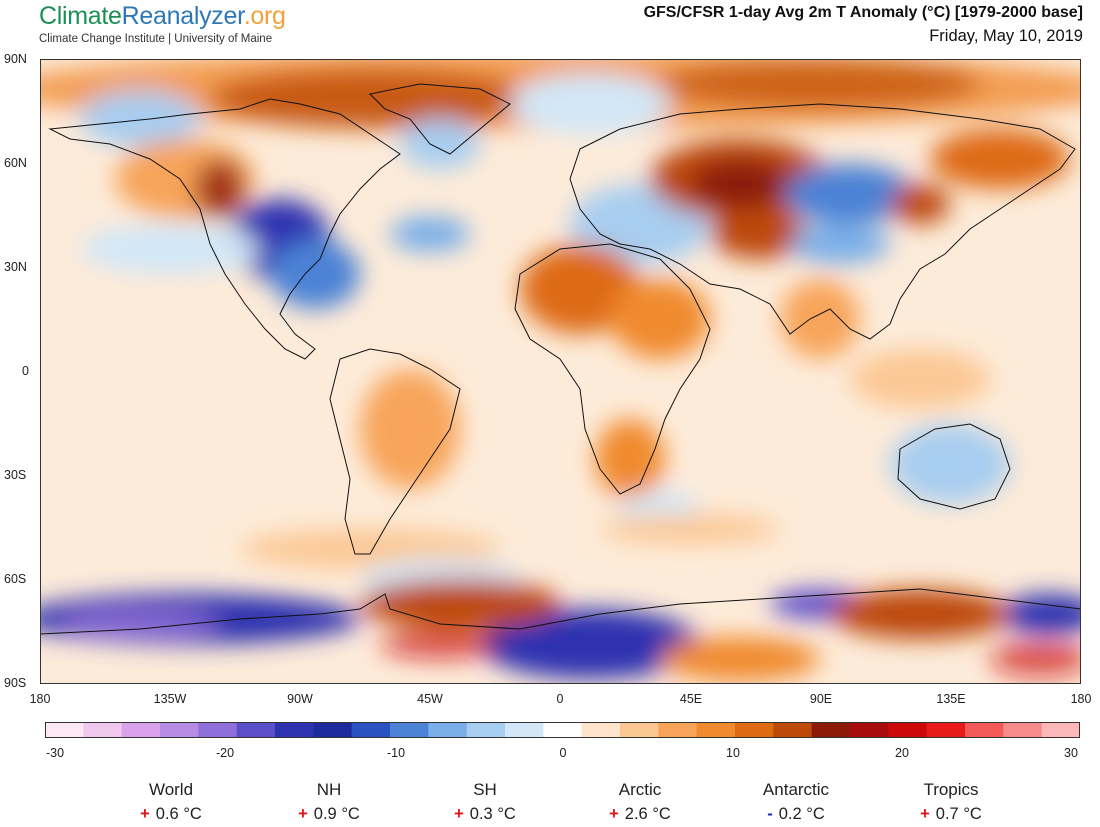  I want to click on stat-nh: NH +0.9 °C, so click(329, 802).